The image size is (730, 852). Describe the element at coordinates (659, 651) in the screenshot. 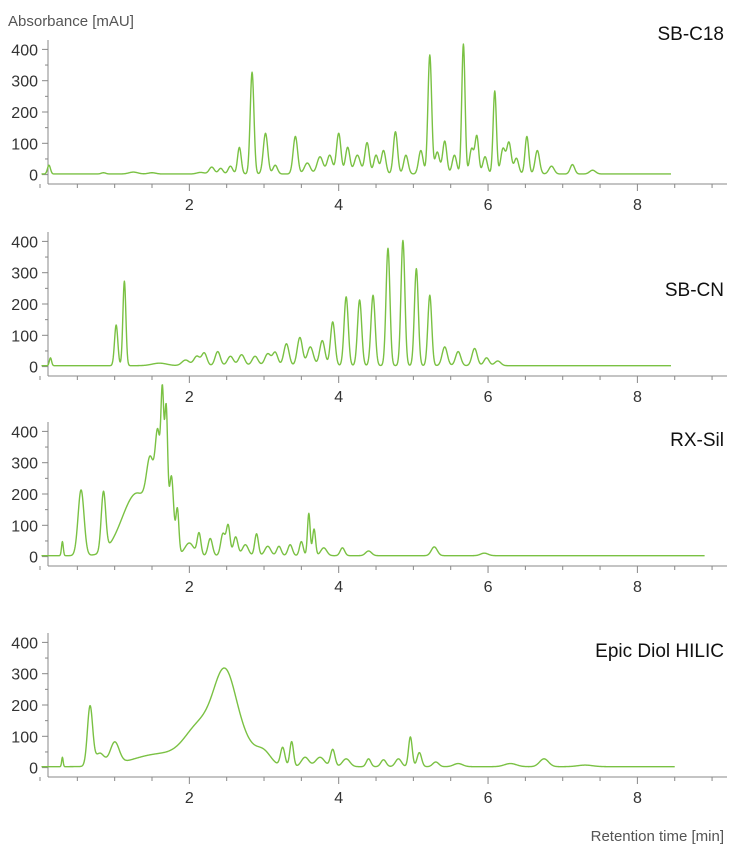

I see `panel-label: Epic Diol HILIC` at that location.